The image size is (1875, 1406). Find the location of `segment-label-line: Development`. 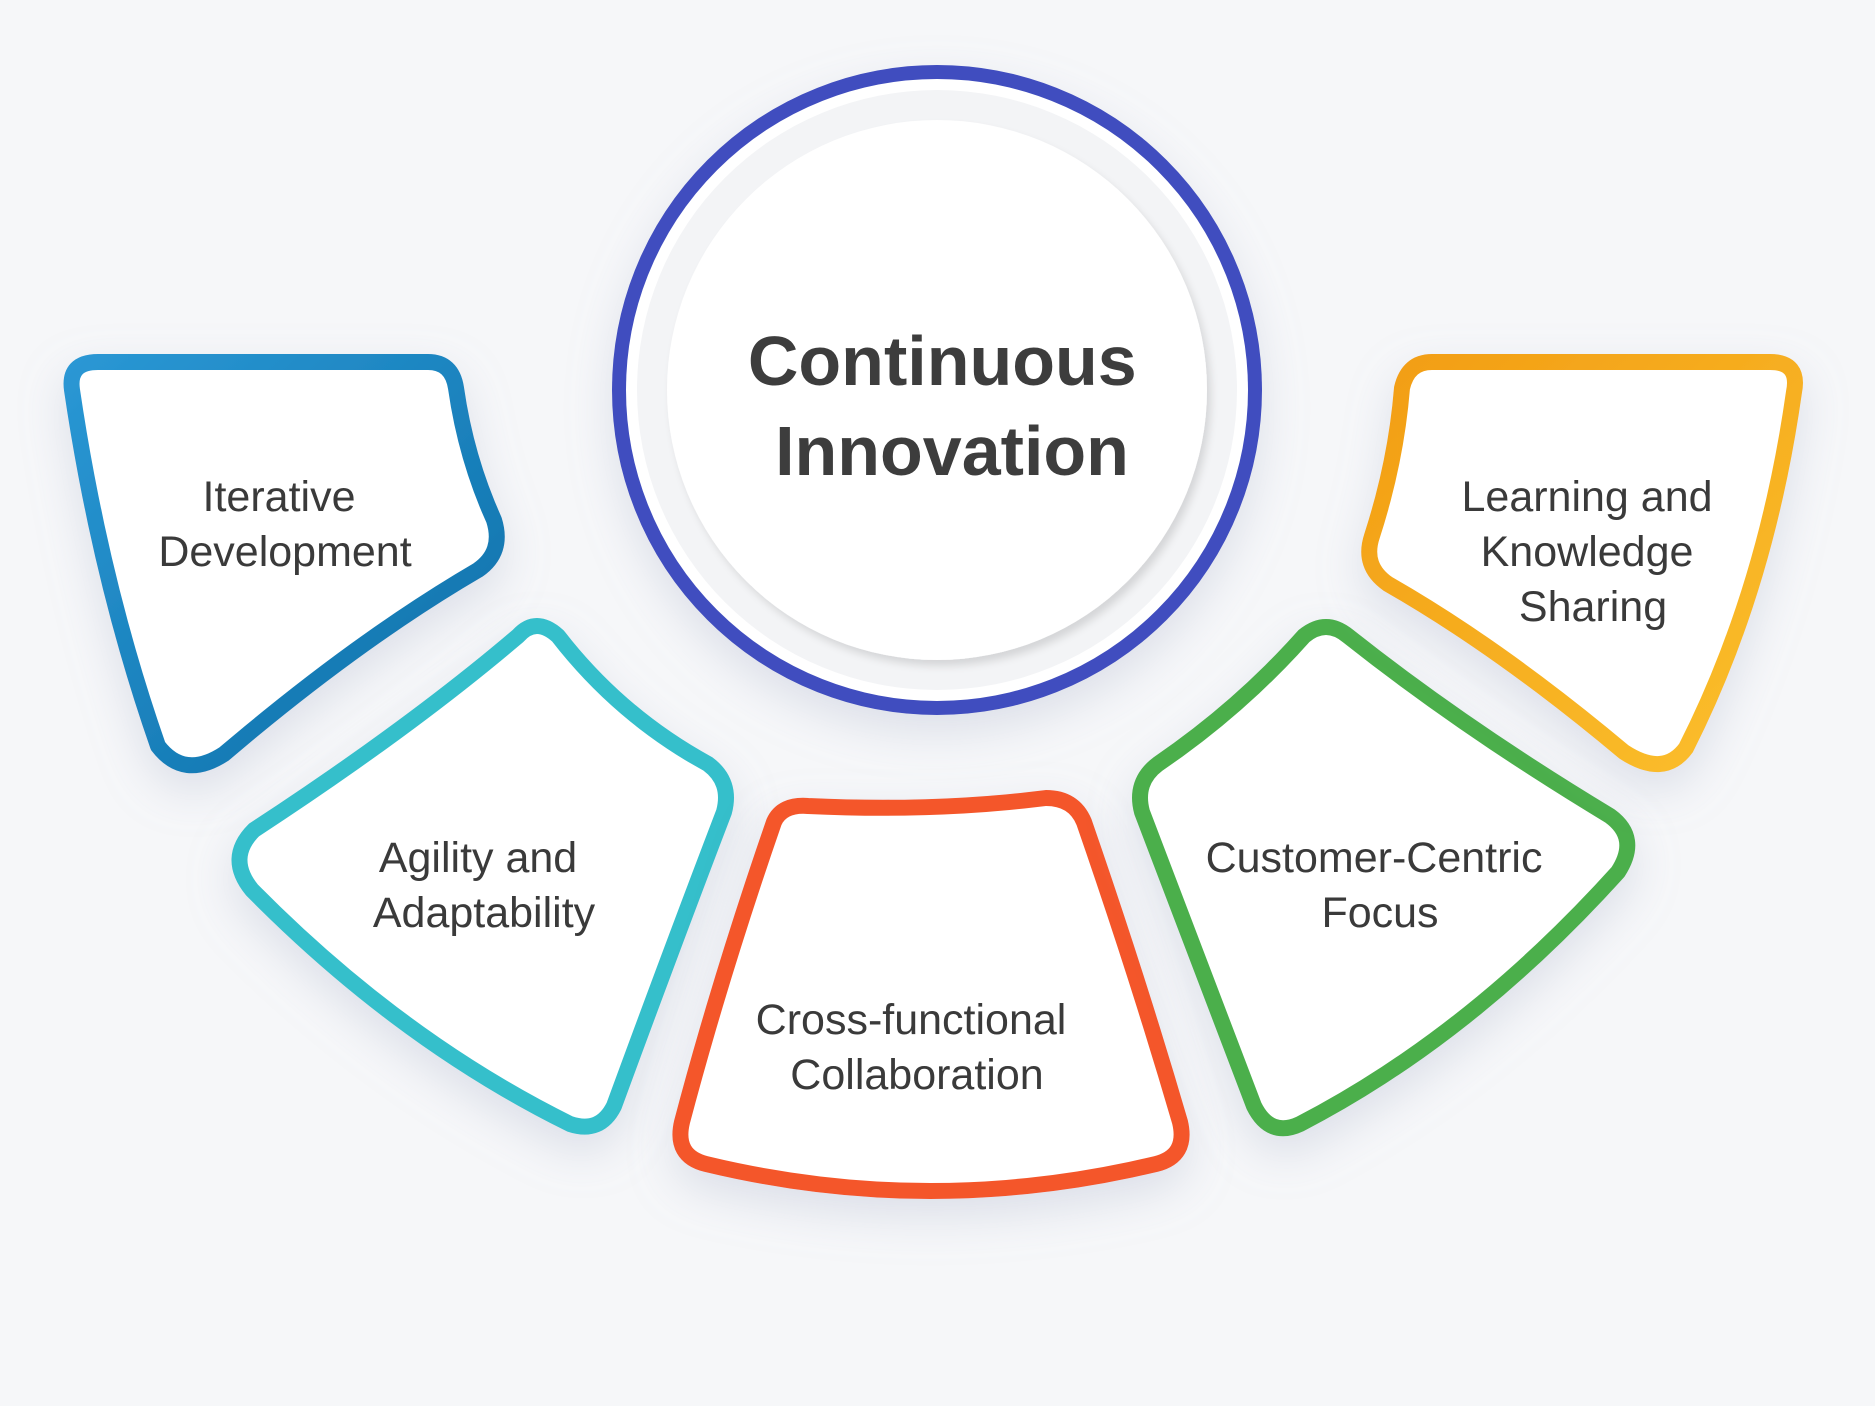

segment-label-line: Development is located at coordinates (284, 552).